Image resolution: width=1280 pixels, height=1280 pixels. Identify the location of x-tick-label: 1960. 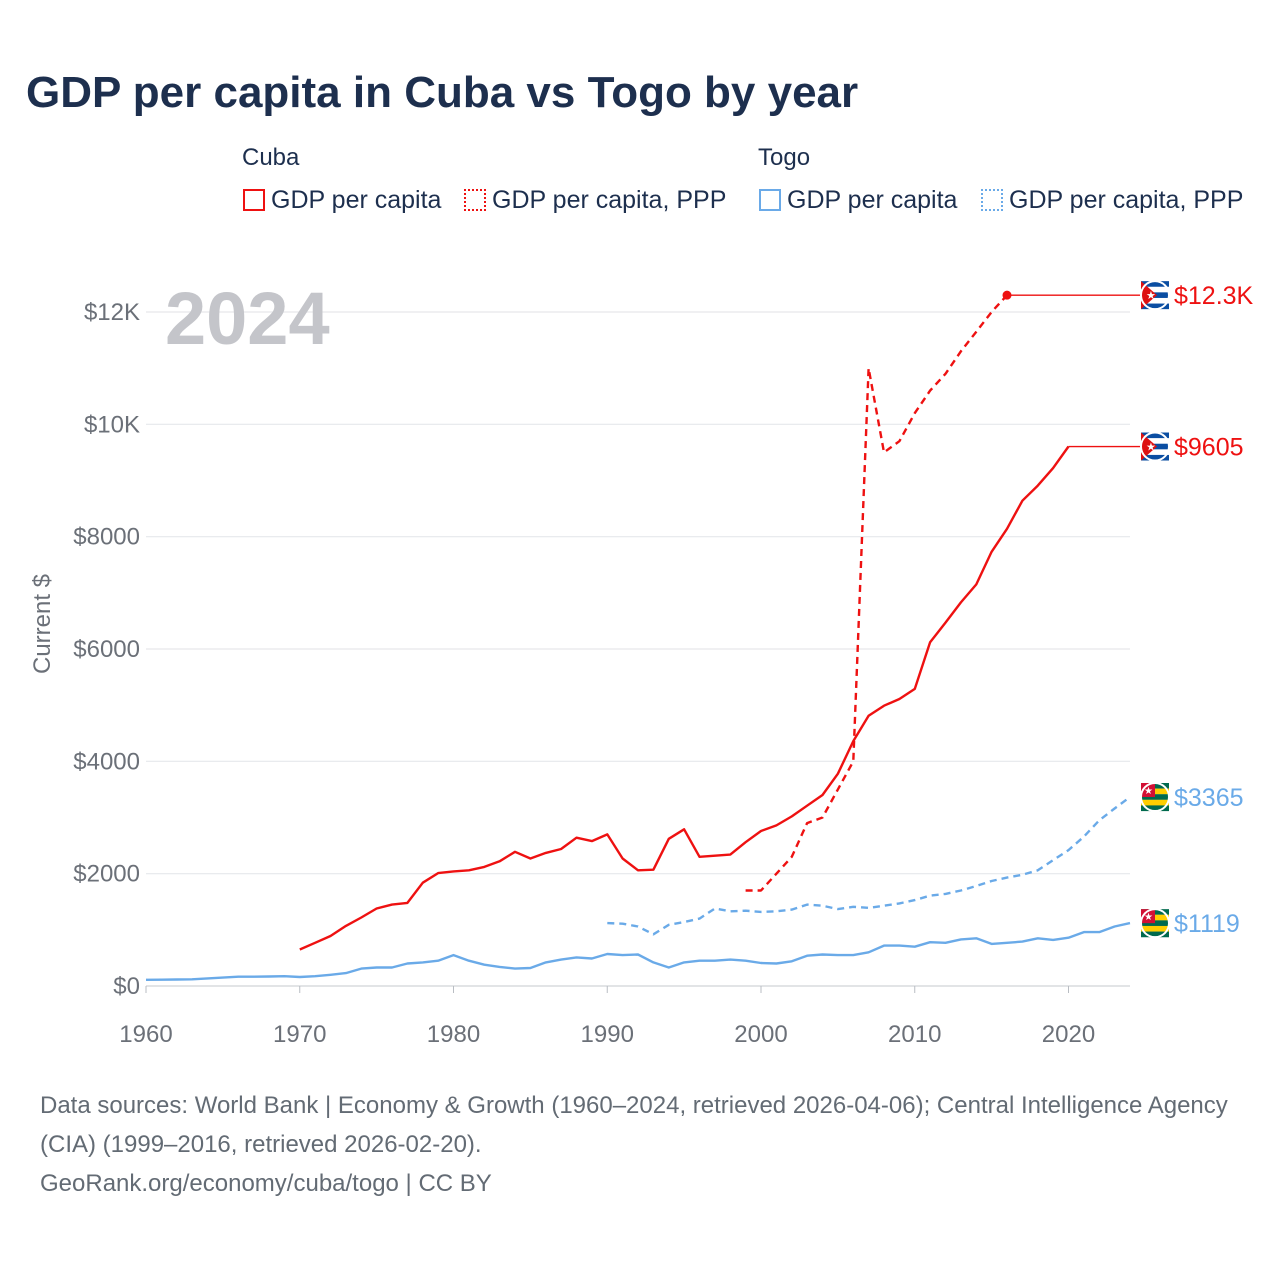
(145, 1034).